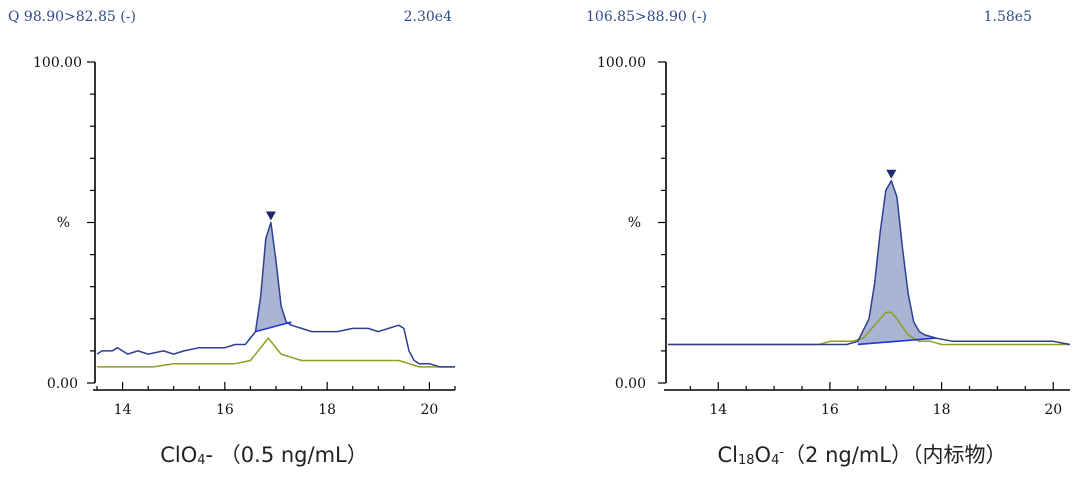 Image resolution: width=1080 pixels, height=483 pixels. Describe the element at coordinates (763, 455) in the screenshot. I see `caption-part: O` at that location.